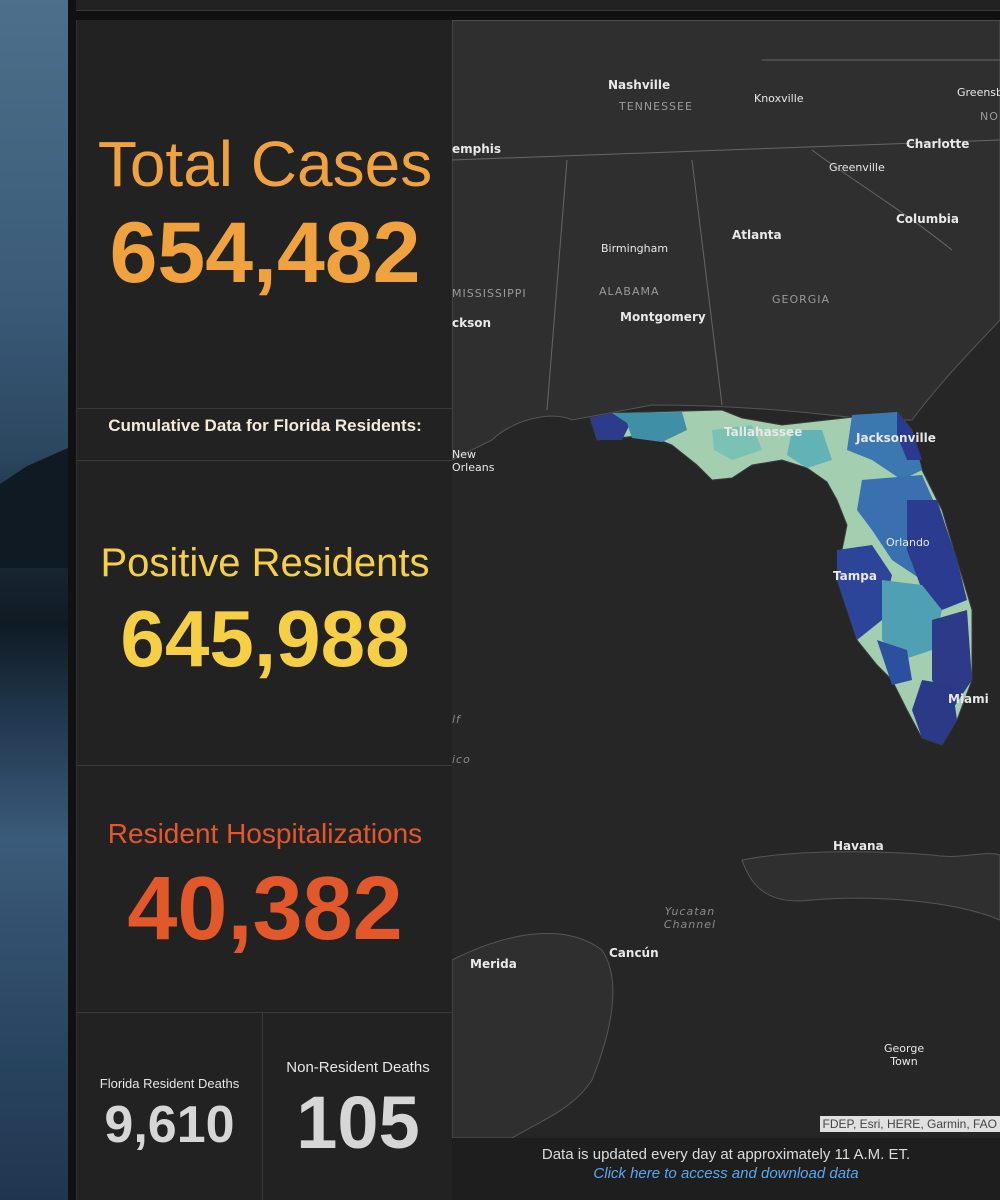 Image resolution: width=1000 pixels, height=1200 pixels. Describe the element at coordinates (265, 833) in the screenshot. I see `hospitalizations-label: Resident Hospitalizations` at that location.